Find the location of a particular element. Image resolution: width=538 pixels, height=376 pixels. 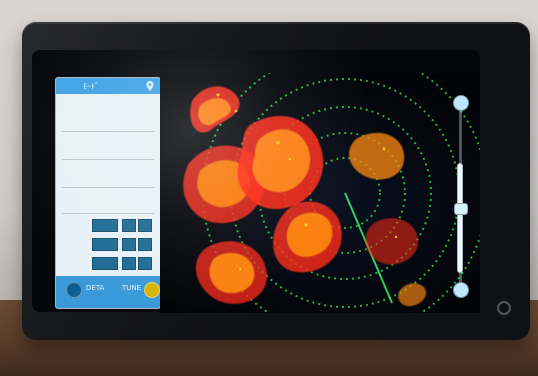

range-bottom-knob is located at coordinates (461, 290).